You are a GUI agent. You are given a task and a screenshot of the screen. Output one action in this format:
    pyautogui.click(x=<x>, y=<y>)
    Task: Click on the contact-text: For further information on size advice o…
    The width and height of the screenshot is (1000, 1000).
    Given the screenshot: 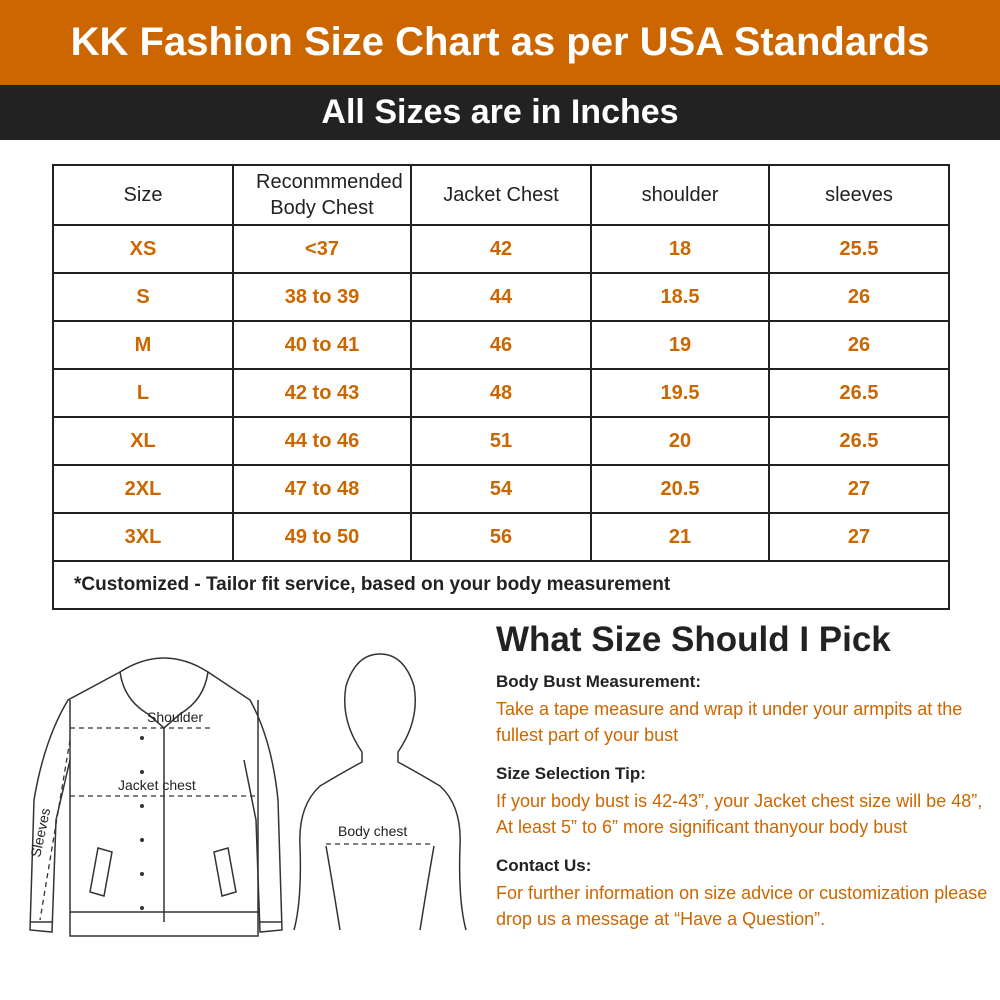 What is the action you would take?
    pyautogui.click(x=742, y=906)
    